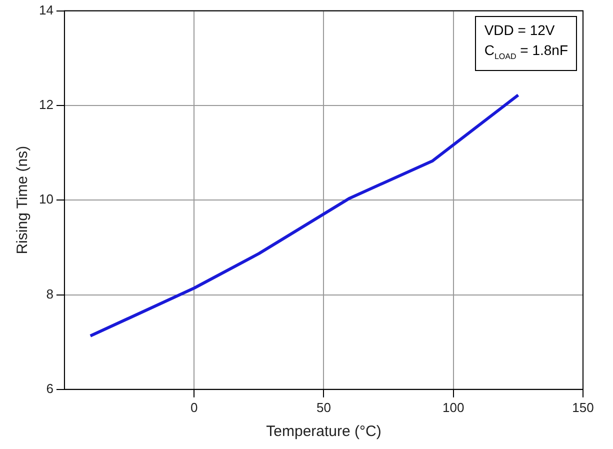  What do you see at coordinates (453, 407) in the screenshot?
I see `x-tick-label: 100` at bounding box center [453, 407].